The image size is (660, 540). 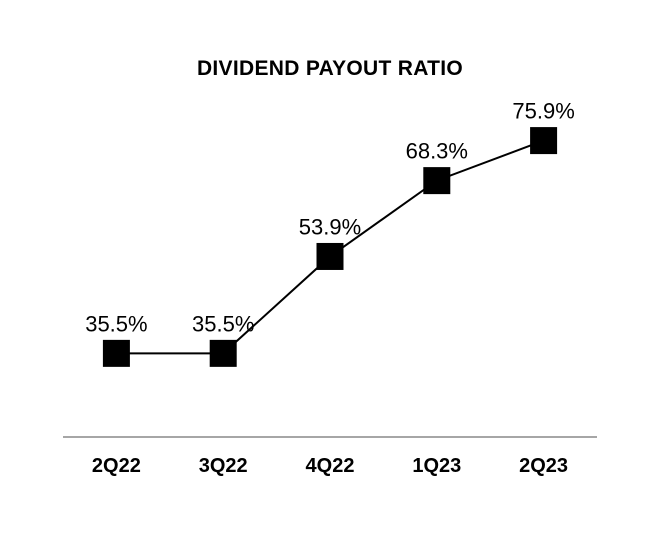 I want to click on marker-2Q23, so click(x=544, y=141).